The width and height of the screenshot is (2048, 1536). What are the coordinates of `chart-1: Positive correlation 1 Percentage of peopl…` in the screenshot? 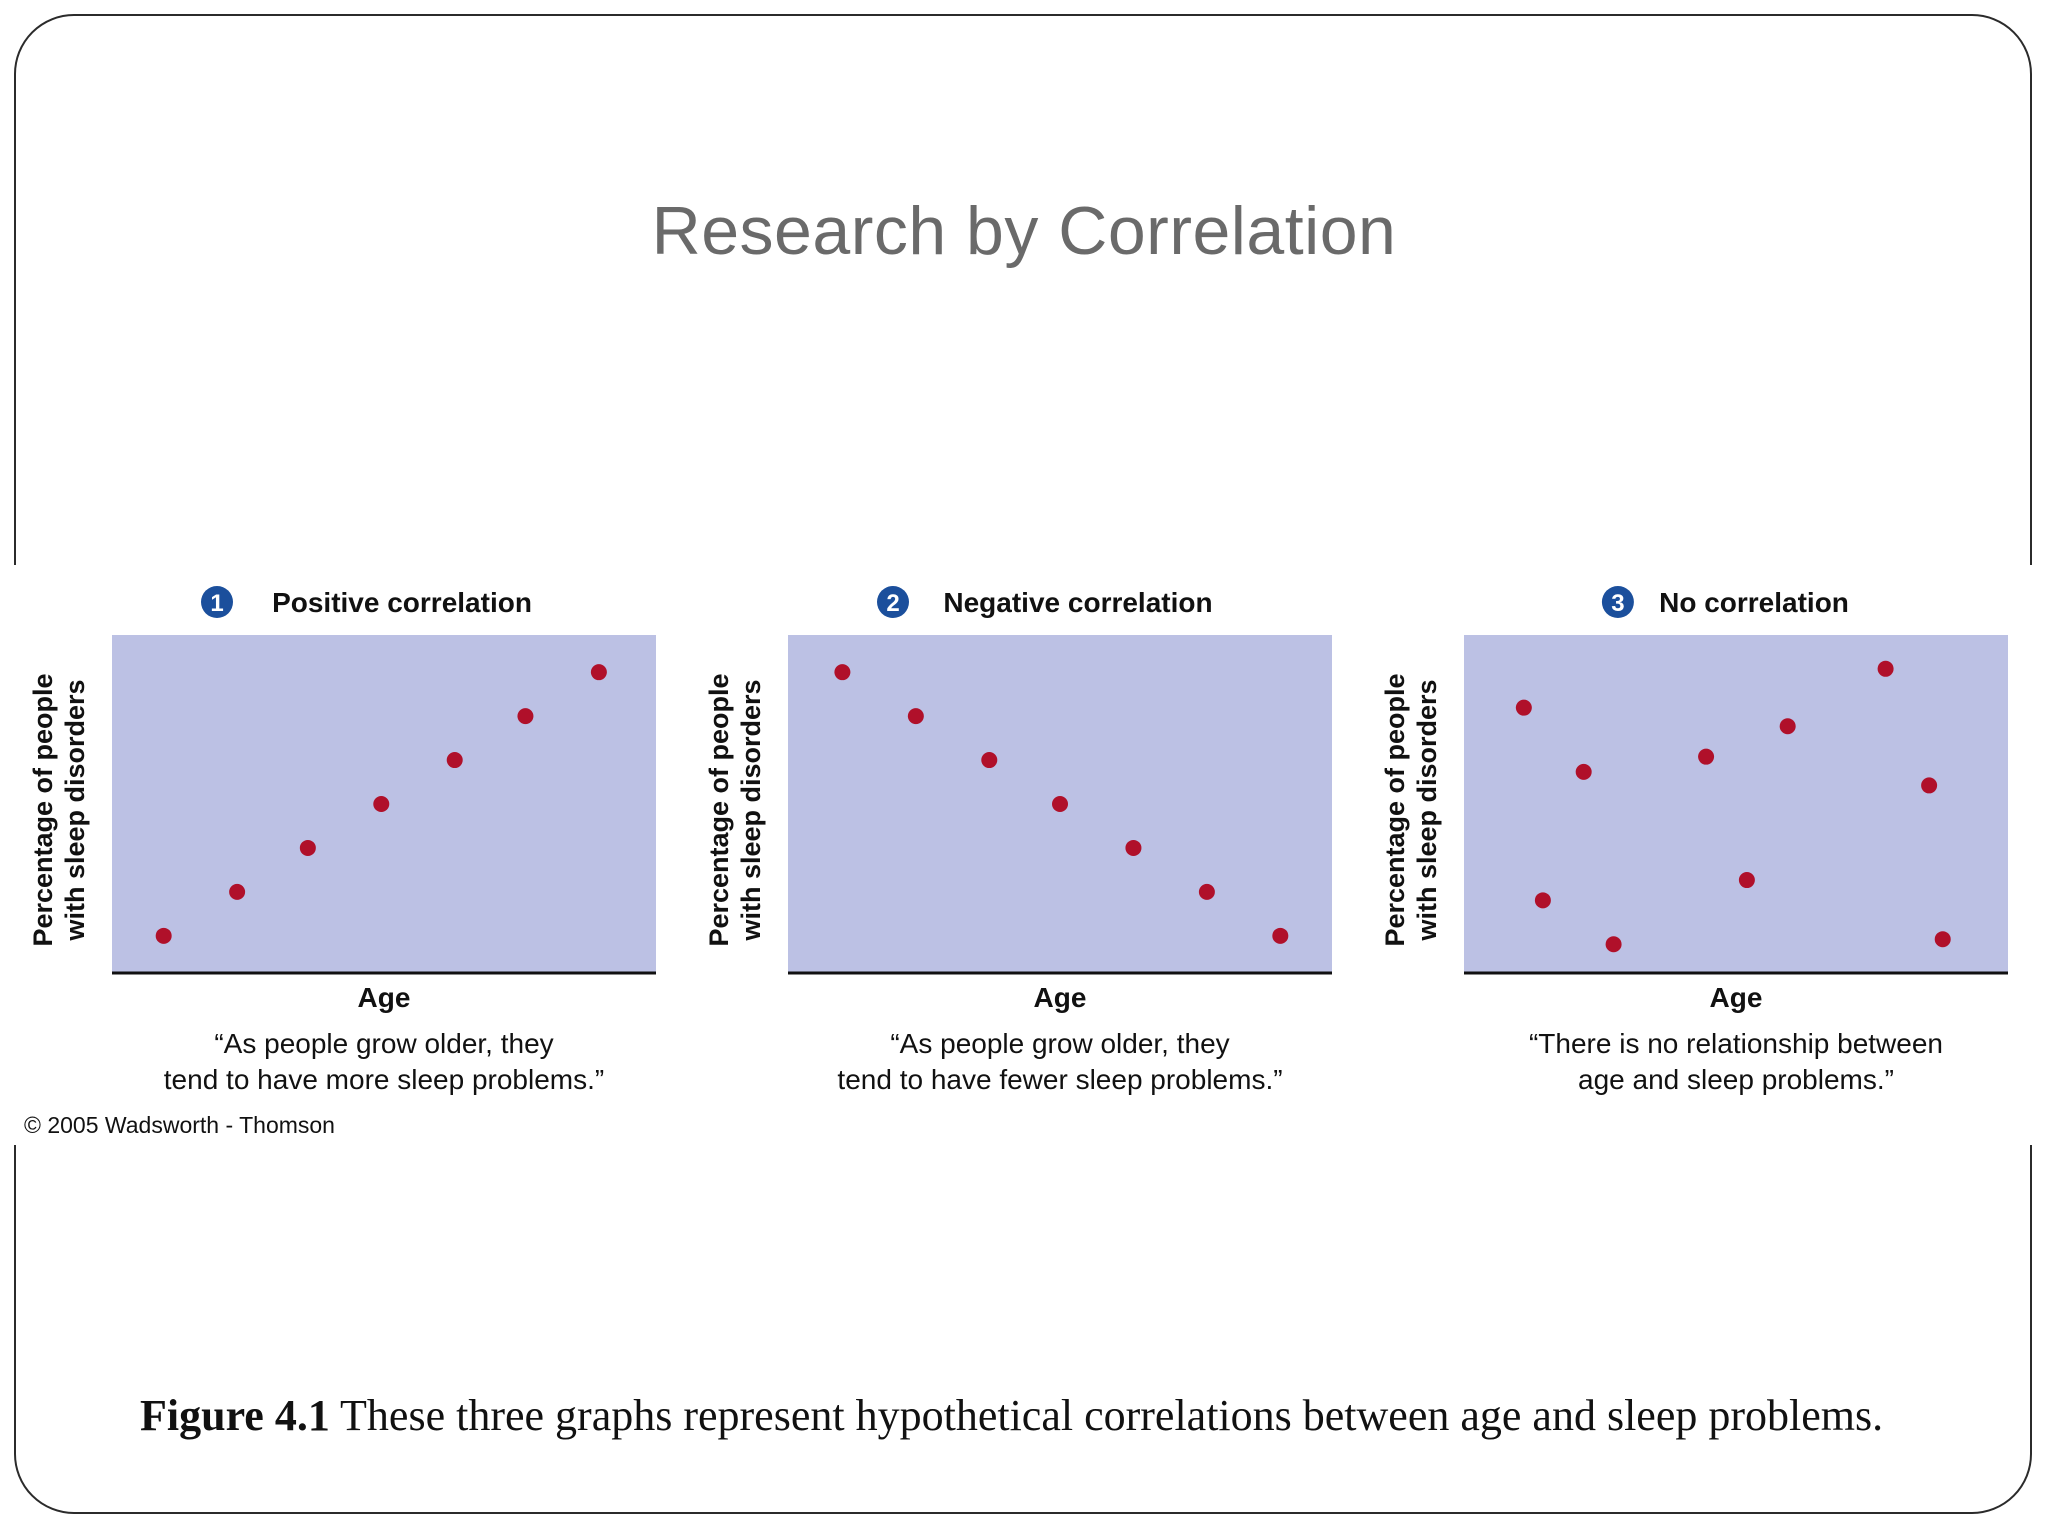 It's located at (342, 840).